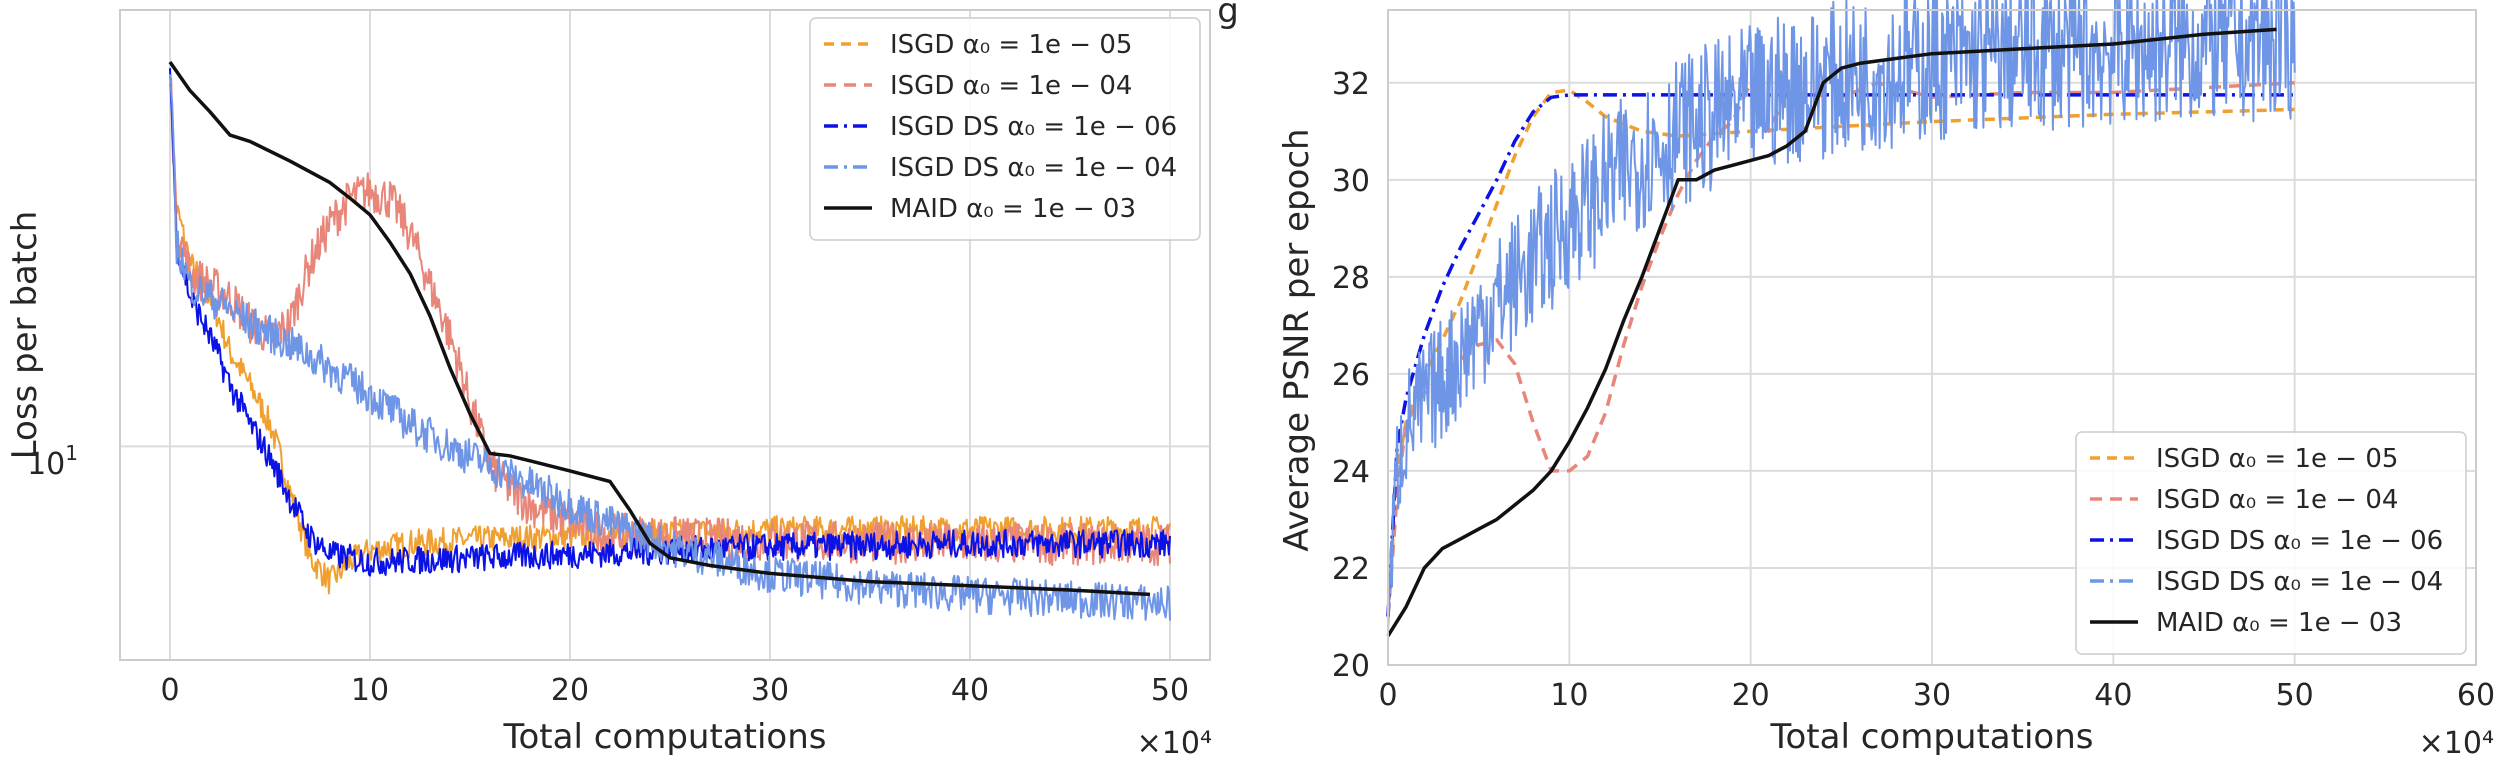 This screenshot has width=2506, height=778. I want to click on y-tick-label: 26, so click(1351, 375).